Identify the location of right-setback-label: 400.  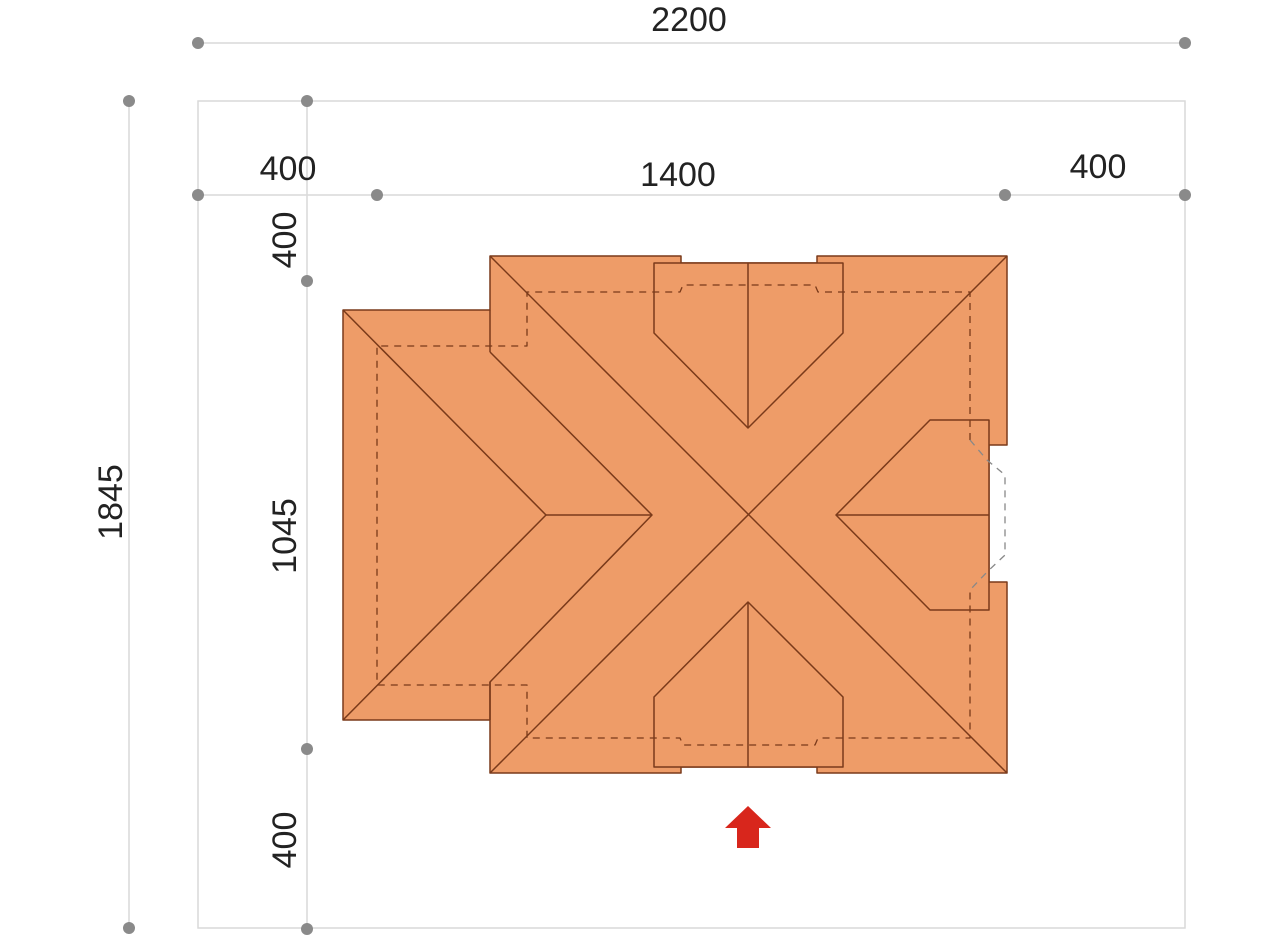
(1098, 167).